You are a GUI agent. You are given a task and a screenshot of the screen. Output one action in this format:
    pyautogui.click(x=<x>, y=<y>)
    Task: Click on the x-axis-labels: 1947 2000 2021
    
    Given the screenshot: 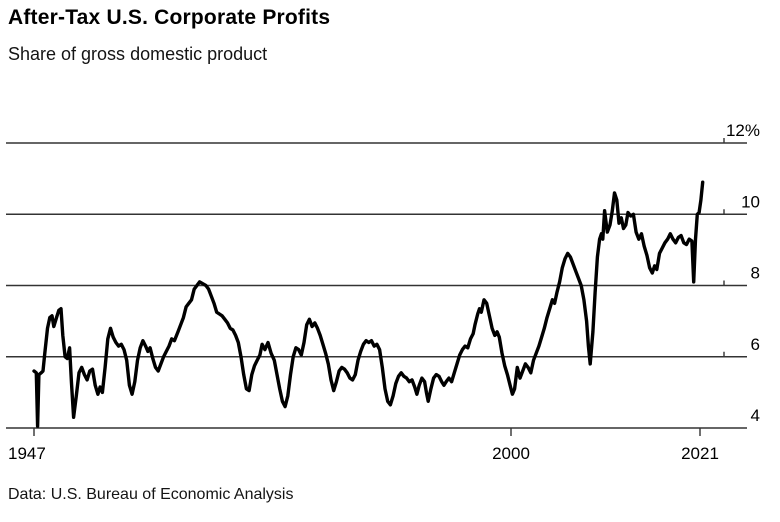 What is the action you would take?
    pyautogui.click(x=363, y=453)
    